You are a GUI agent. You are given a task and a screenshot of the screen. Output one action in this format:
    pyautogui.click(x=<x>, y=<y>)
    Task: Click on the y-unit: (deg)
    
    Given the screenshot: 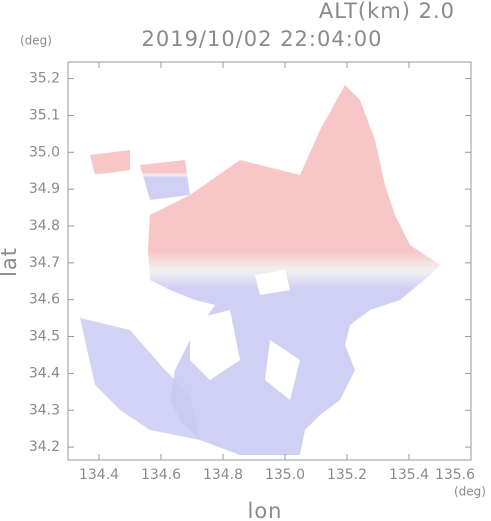 What is the action you would take?
    pyautogui.click(x=36, y=41)
    